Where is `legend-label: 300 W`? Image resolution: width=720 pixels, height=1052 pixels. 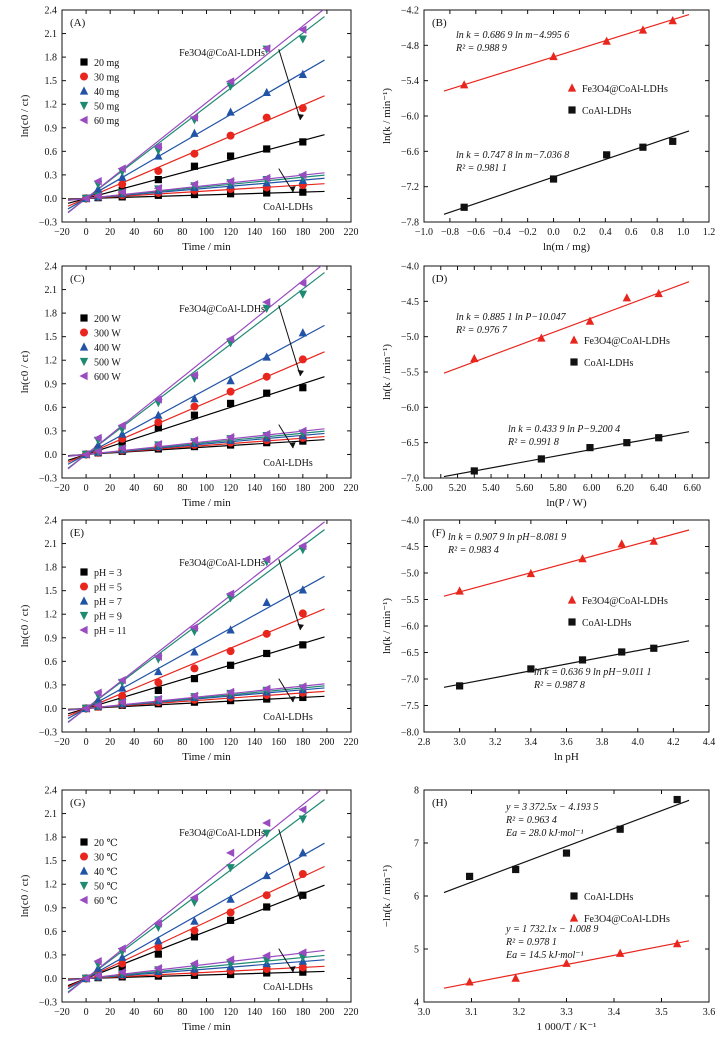 legend-label: 300 W is located at coordinates (107, 333).